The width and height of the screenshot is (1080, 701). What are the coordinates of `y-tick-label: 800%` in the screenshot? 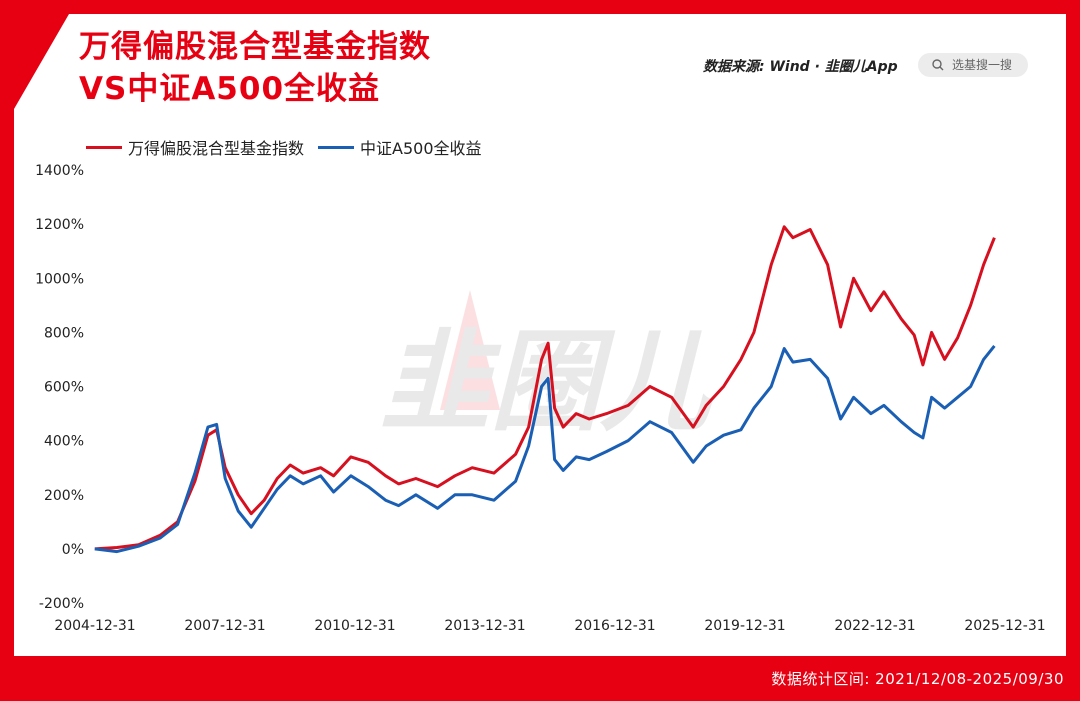 It's located at (64, 333).